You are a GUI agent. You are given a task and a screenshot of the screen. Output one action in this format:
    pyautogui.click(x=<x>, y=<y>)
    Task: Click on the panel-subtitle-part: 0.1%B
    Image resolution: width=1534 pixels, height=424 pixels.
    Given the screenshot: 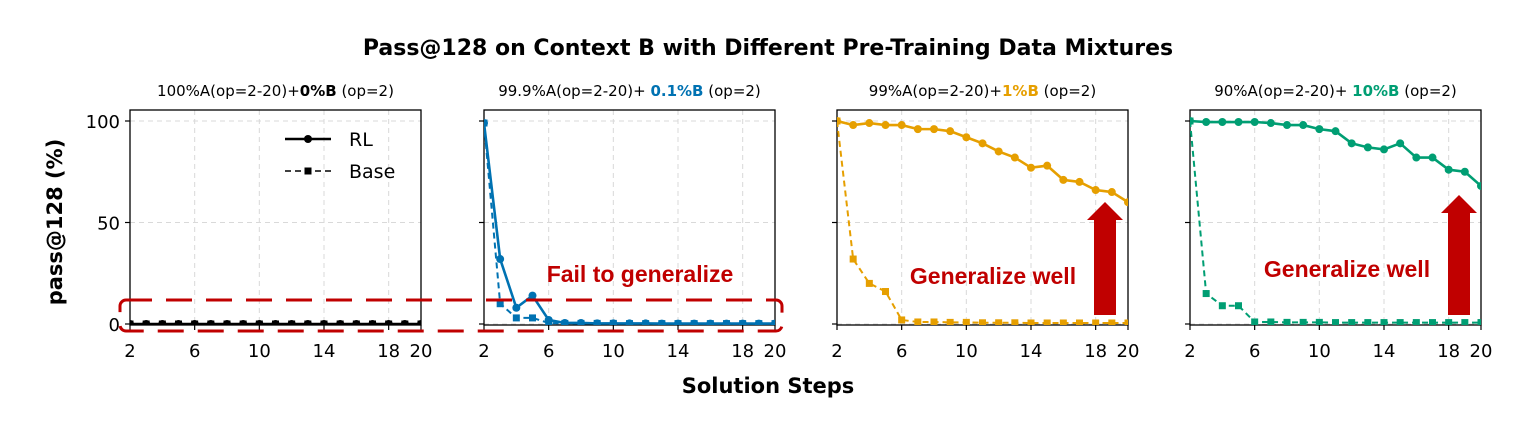 What is the action you would take?
    pyautogui.click(x=676, y=91)
    